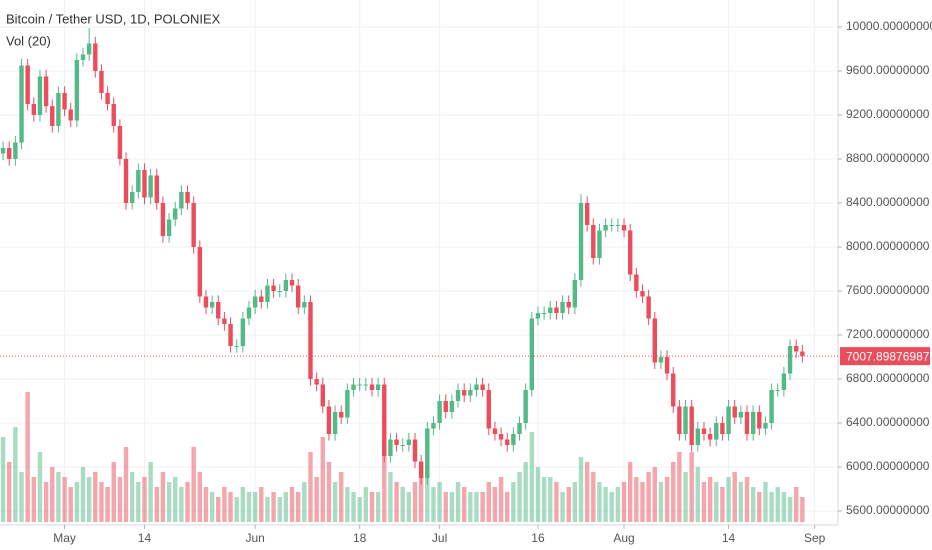 The image size is (932, 550). Describe the element at coordinates (729, 538) in the screenshot. I see `x-tick-label: 14` at that location.